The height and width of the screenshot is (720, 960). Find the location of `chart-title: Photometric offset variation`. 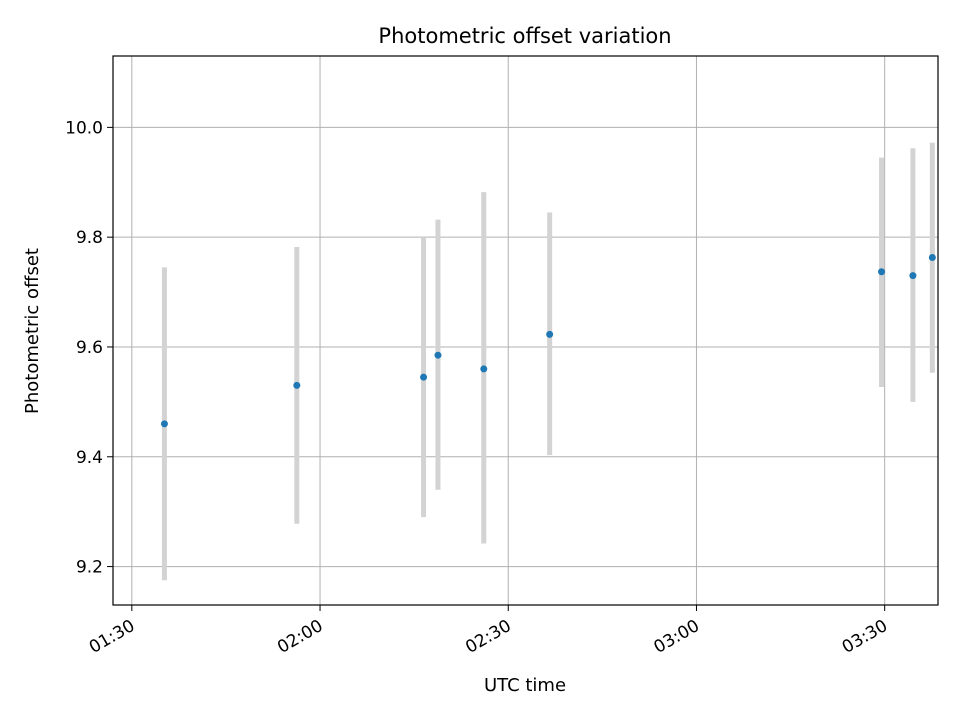

chart-title: Photometric offset variation is located at coordinates (524, 36).